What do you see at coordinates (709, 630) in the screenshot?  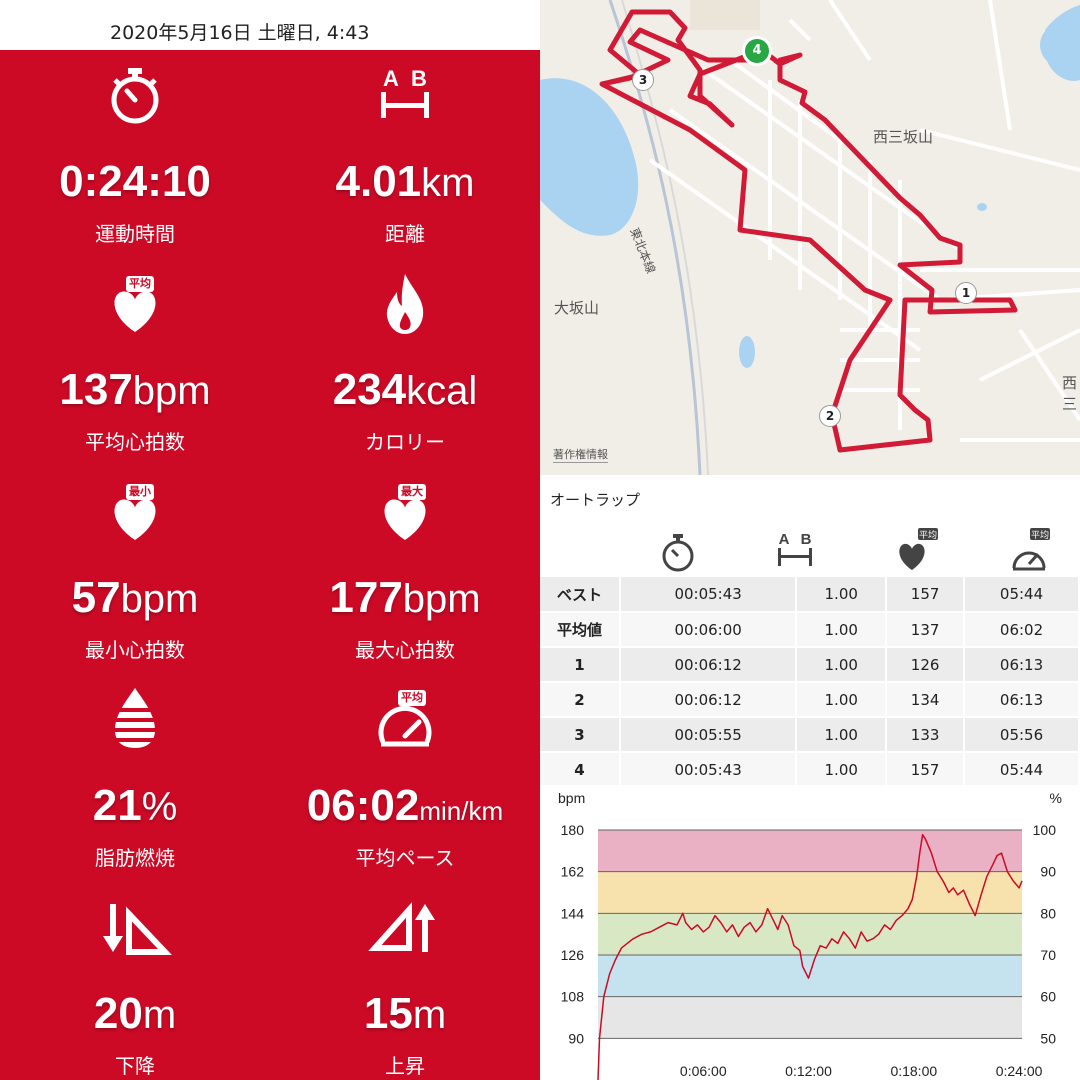 I see `lap-time-cell: 00:06:00` at bounding box center [709, 630].